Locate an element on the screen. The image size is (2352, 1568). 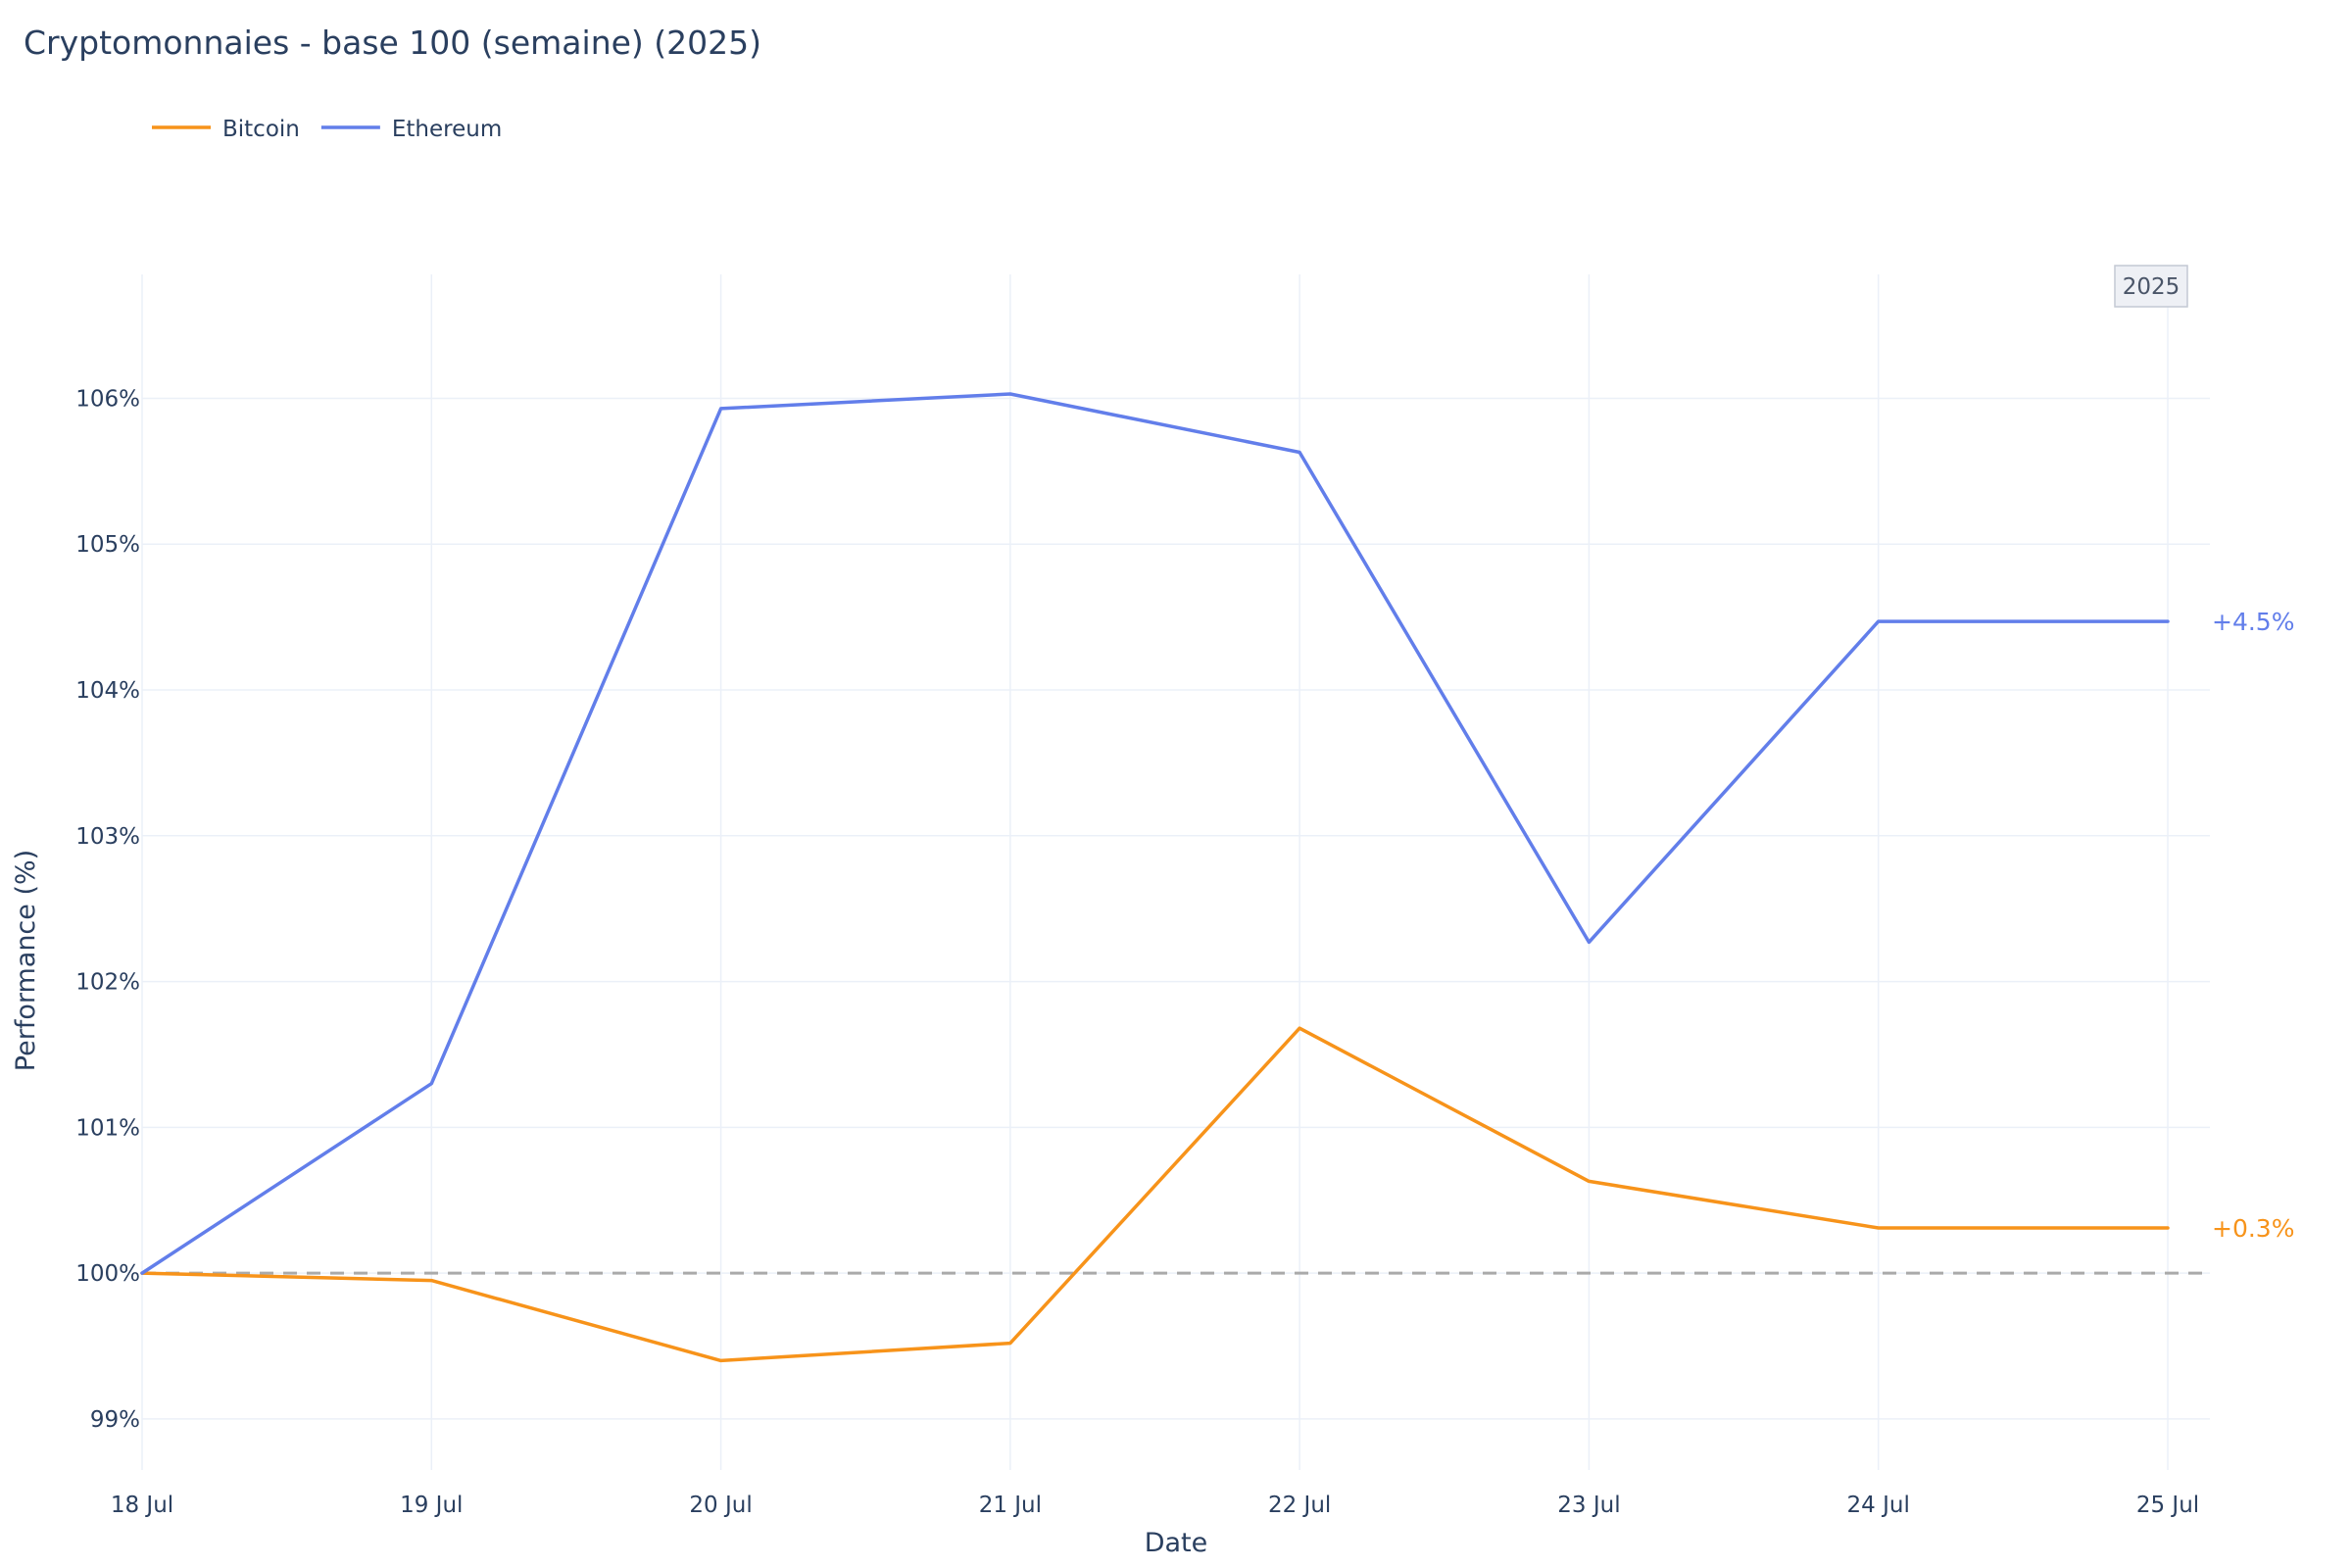
y-tick-label: 104% is located at coordinates (107, 691).